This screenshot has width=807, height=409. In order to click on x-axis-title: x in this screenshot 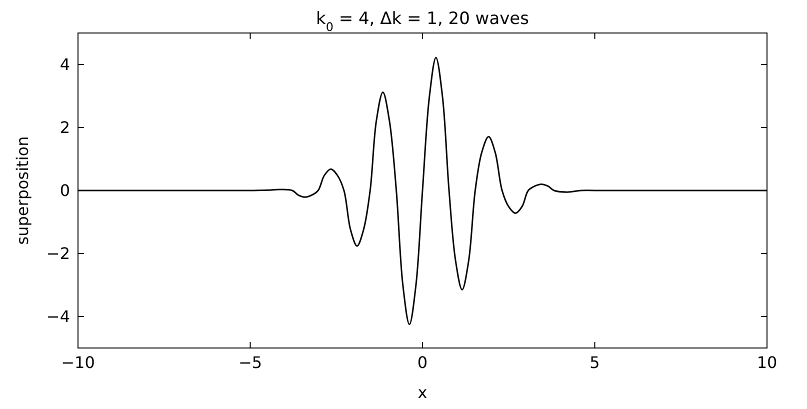, I will do `click(423, 392)`.